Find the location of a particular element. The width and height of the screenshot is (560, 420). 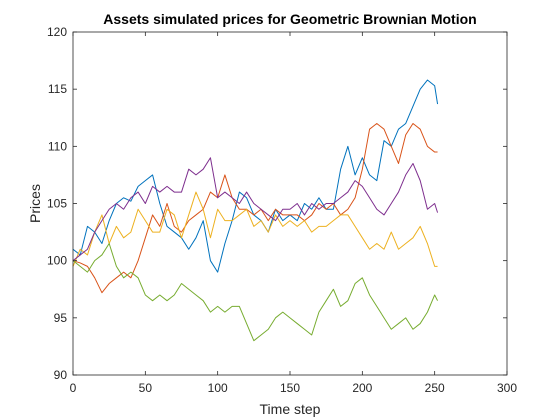

x-tick-label: 250 is located at coordinates (435, 388).